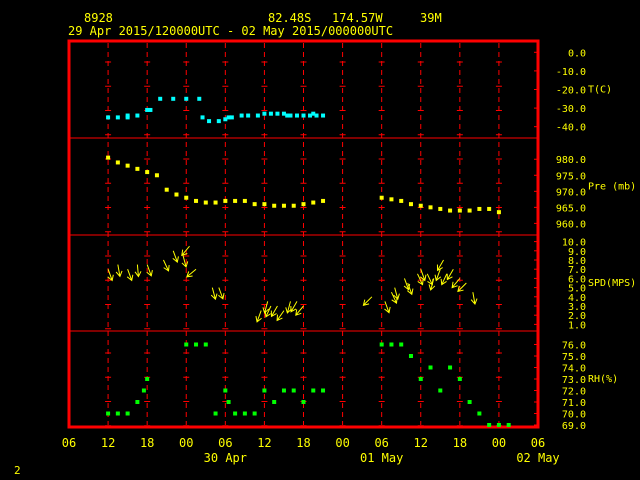 The height and width of the screenshot is (480, 640). What do you see at coordinates (612, 283) in the screenshot?
I see `panel-label-wind: SPD(MPS)` at bounding box center [612, 283].